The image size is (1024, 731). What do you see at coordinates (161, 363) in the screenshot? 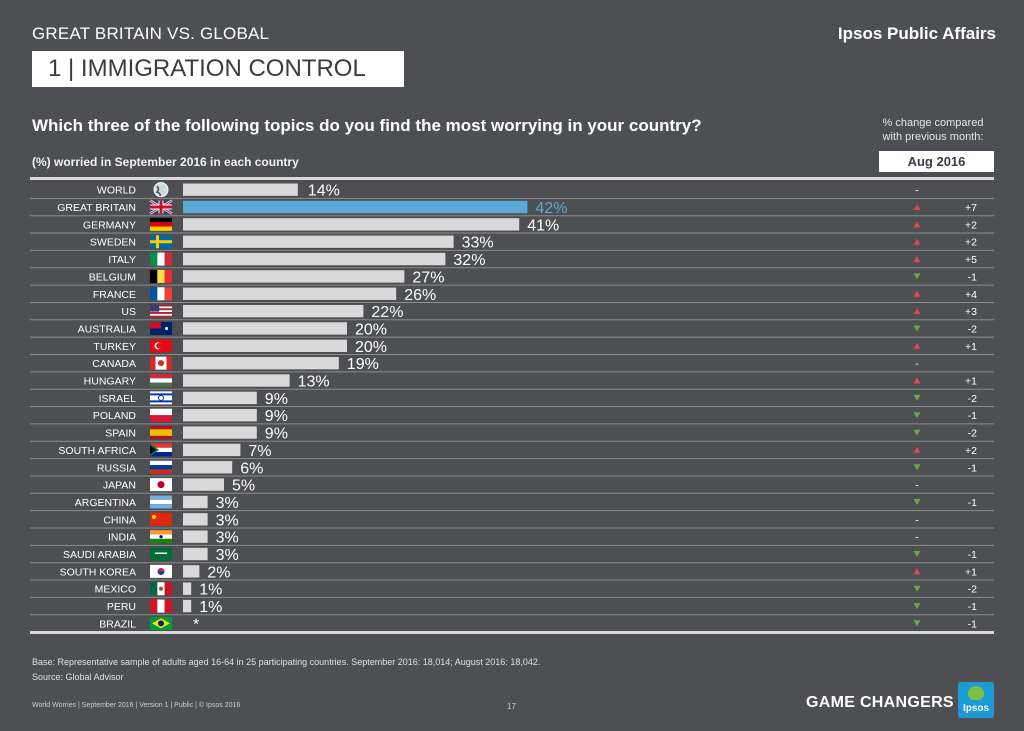
I see `ca-leaf` at bounding box center [161, 363].